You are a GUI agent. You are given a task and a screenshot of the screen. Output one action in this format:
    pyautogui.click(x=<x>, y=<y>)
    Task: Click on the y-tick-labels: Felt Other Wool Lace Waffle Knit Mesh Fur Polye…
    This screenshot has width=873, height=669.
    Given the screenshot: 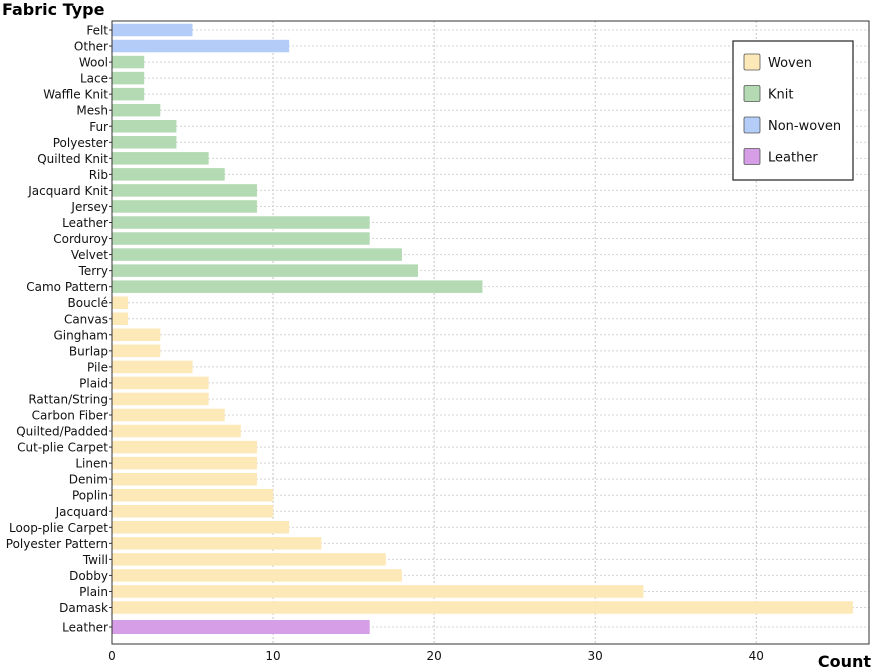 What is the action you would take?
    pyautogui.click(x=59, y=329)
    